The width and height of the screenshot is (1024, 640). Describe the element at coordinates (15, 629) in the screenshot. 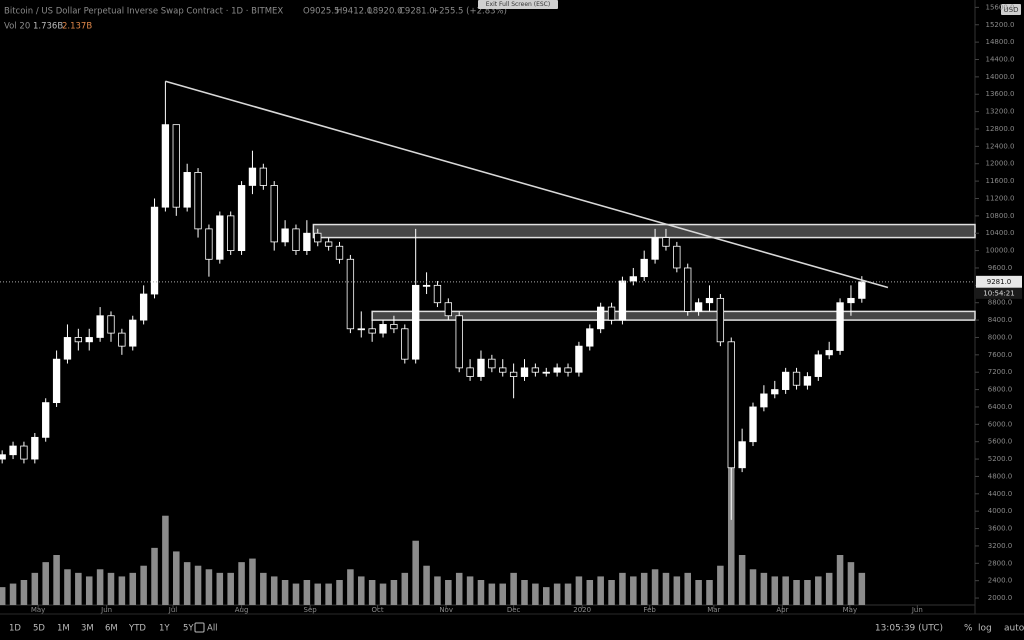

I see `range-button: 1D` at that location.